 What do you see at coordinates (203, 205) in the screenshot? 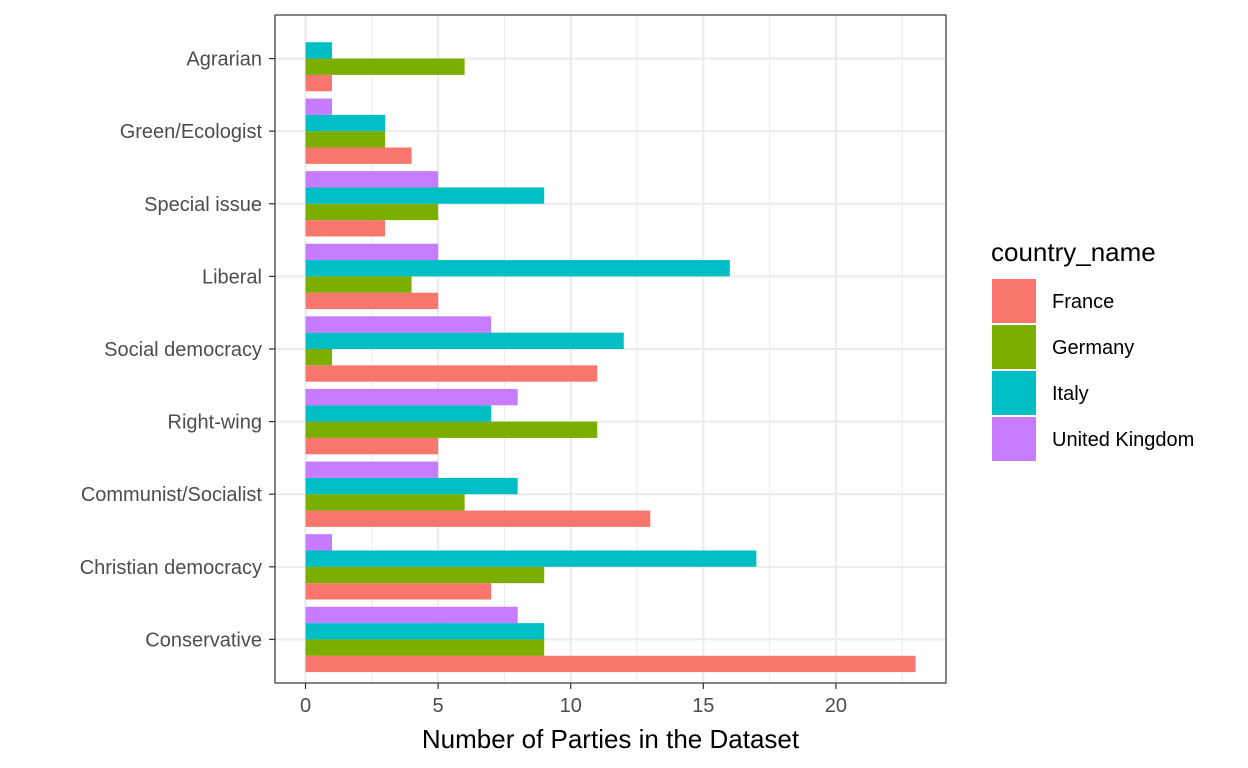
I see `y-tick-label: Special issue` at bounding box center [203, 205].